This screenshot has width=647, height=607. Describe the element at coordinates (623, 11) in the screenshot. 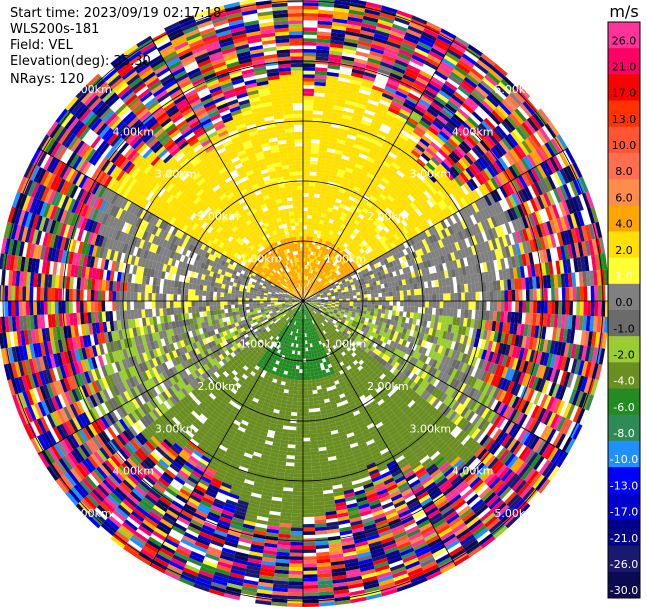

I see `colorbar-label: m/s` at that location.